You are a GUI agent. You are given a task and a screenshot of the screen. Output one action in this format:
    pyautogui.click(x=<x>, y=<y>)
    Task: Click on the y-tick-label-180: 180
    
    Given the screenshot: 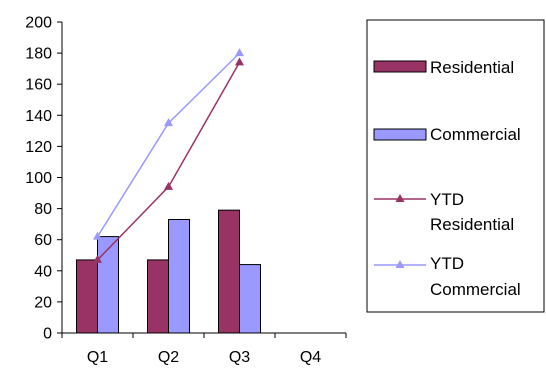 What is the action you would take?
    pyautogui.click(x=38, y=54)
    